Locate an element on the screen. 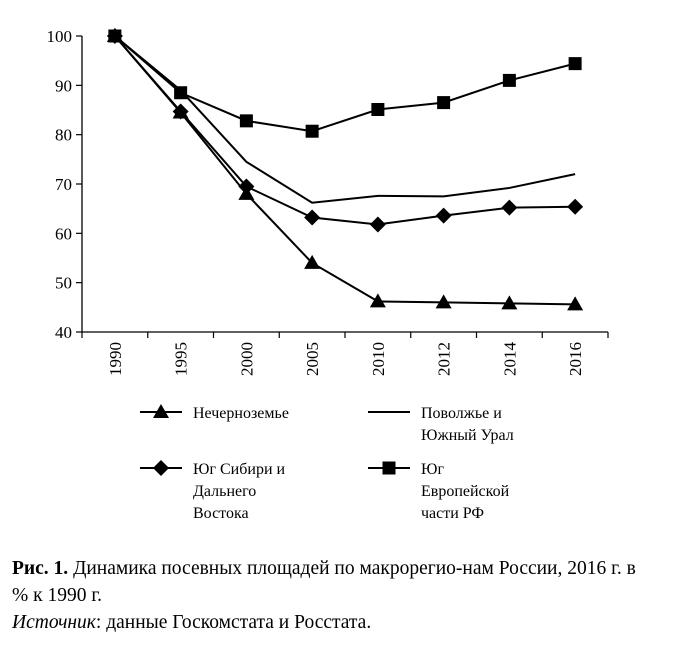 Image resolution: width=677 pixels, height=654 pixels. y-tick-label: 80 is located at coordinates (63, 135).